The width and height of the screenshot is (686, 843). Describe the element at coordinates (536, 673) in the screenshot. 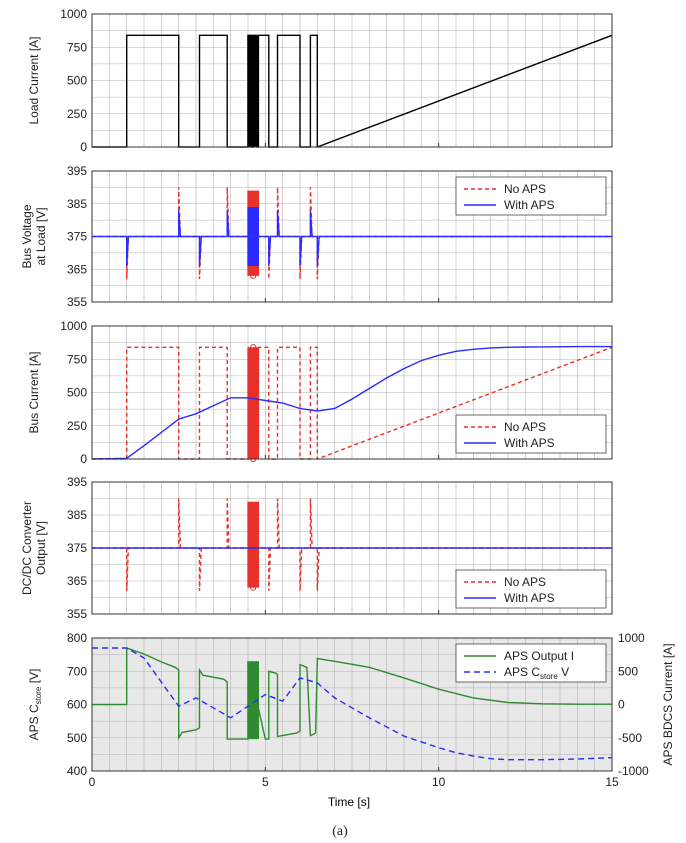

I see `legend-label: APS Cstore V` at that location.